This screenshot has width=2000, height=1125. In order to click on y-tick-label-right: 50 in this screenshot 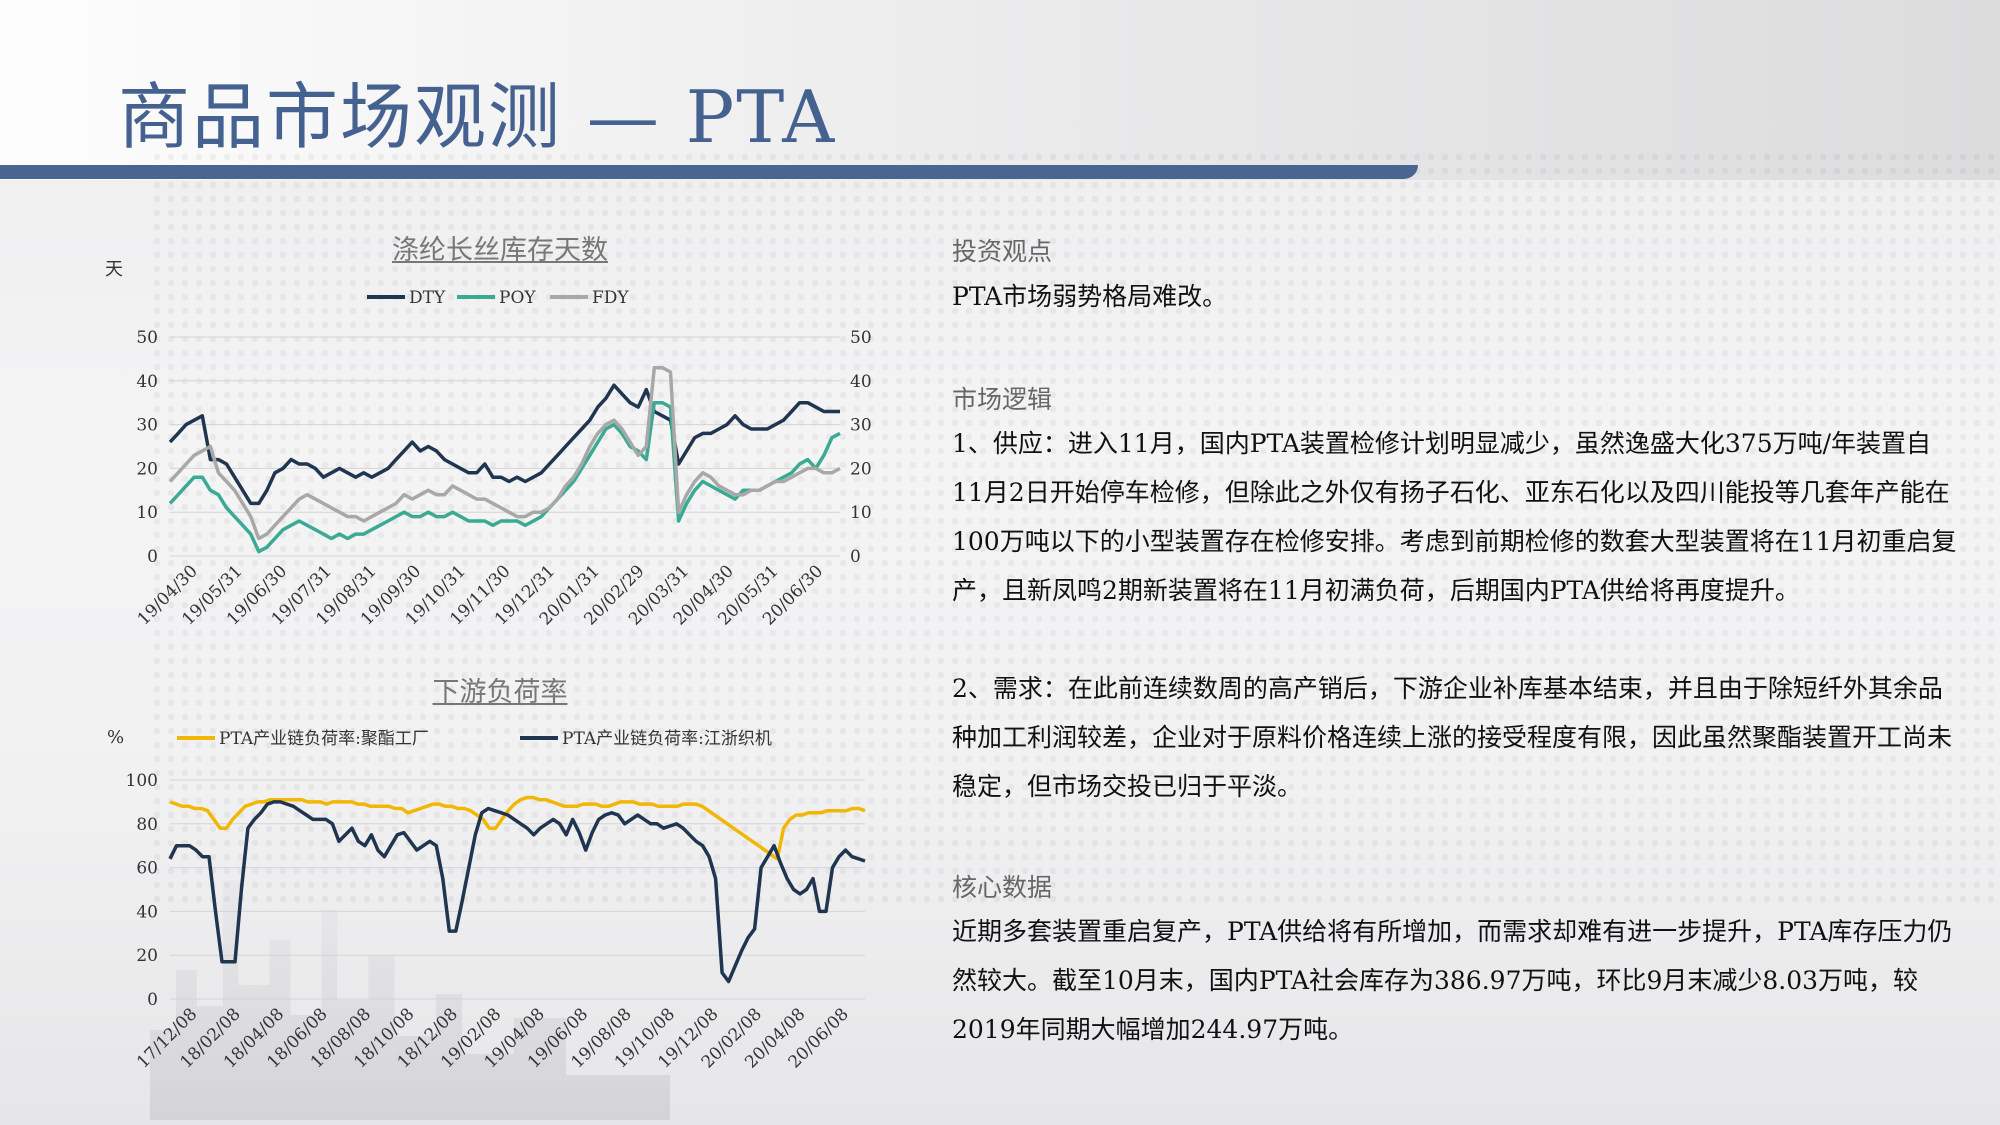, I will do `click(861, 338)`.